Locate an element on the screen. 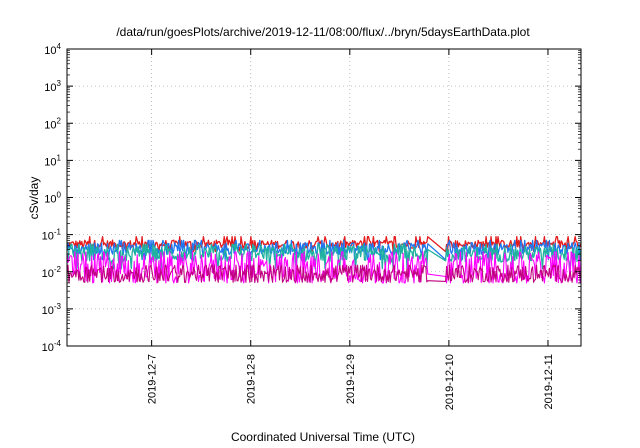 This screenshot has height=448, width=640. series-layer is located at coordinates (324, 260).